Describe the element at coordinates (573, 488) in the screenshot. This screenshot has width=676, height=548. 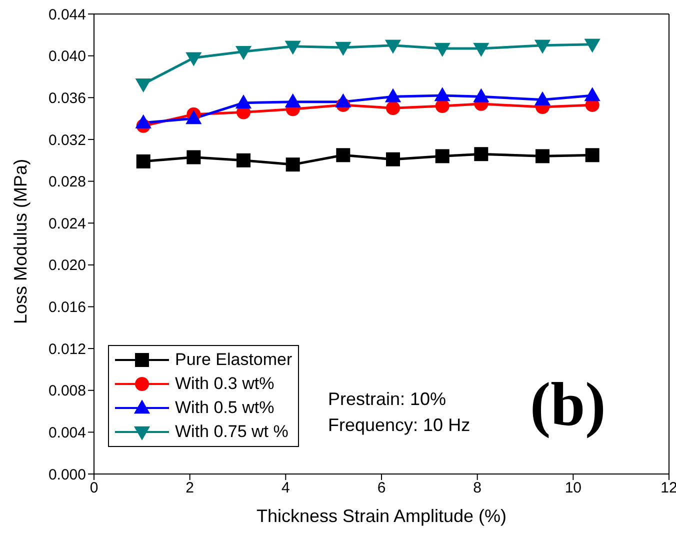
I see `x-tick-label: 10` at that location.